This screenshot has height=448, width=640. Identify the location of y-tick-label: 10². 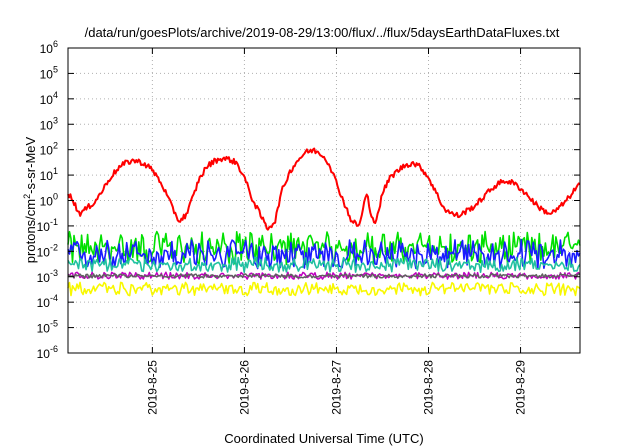
(49, 149).